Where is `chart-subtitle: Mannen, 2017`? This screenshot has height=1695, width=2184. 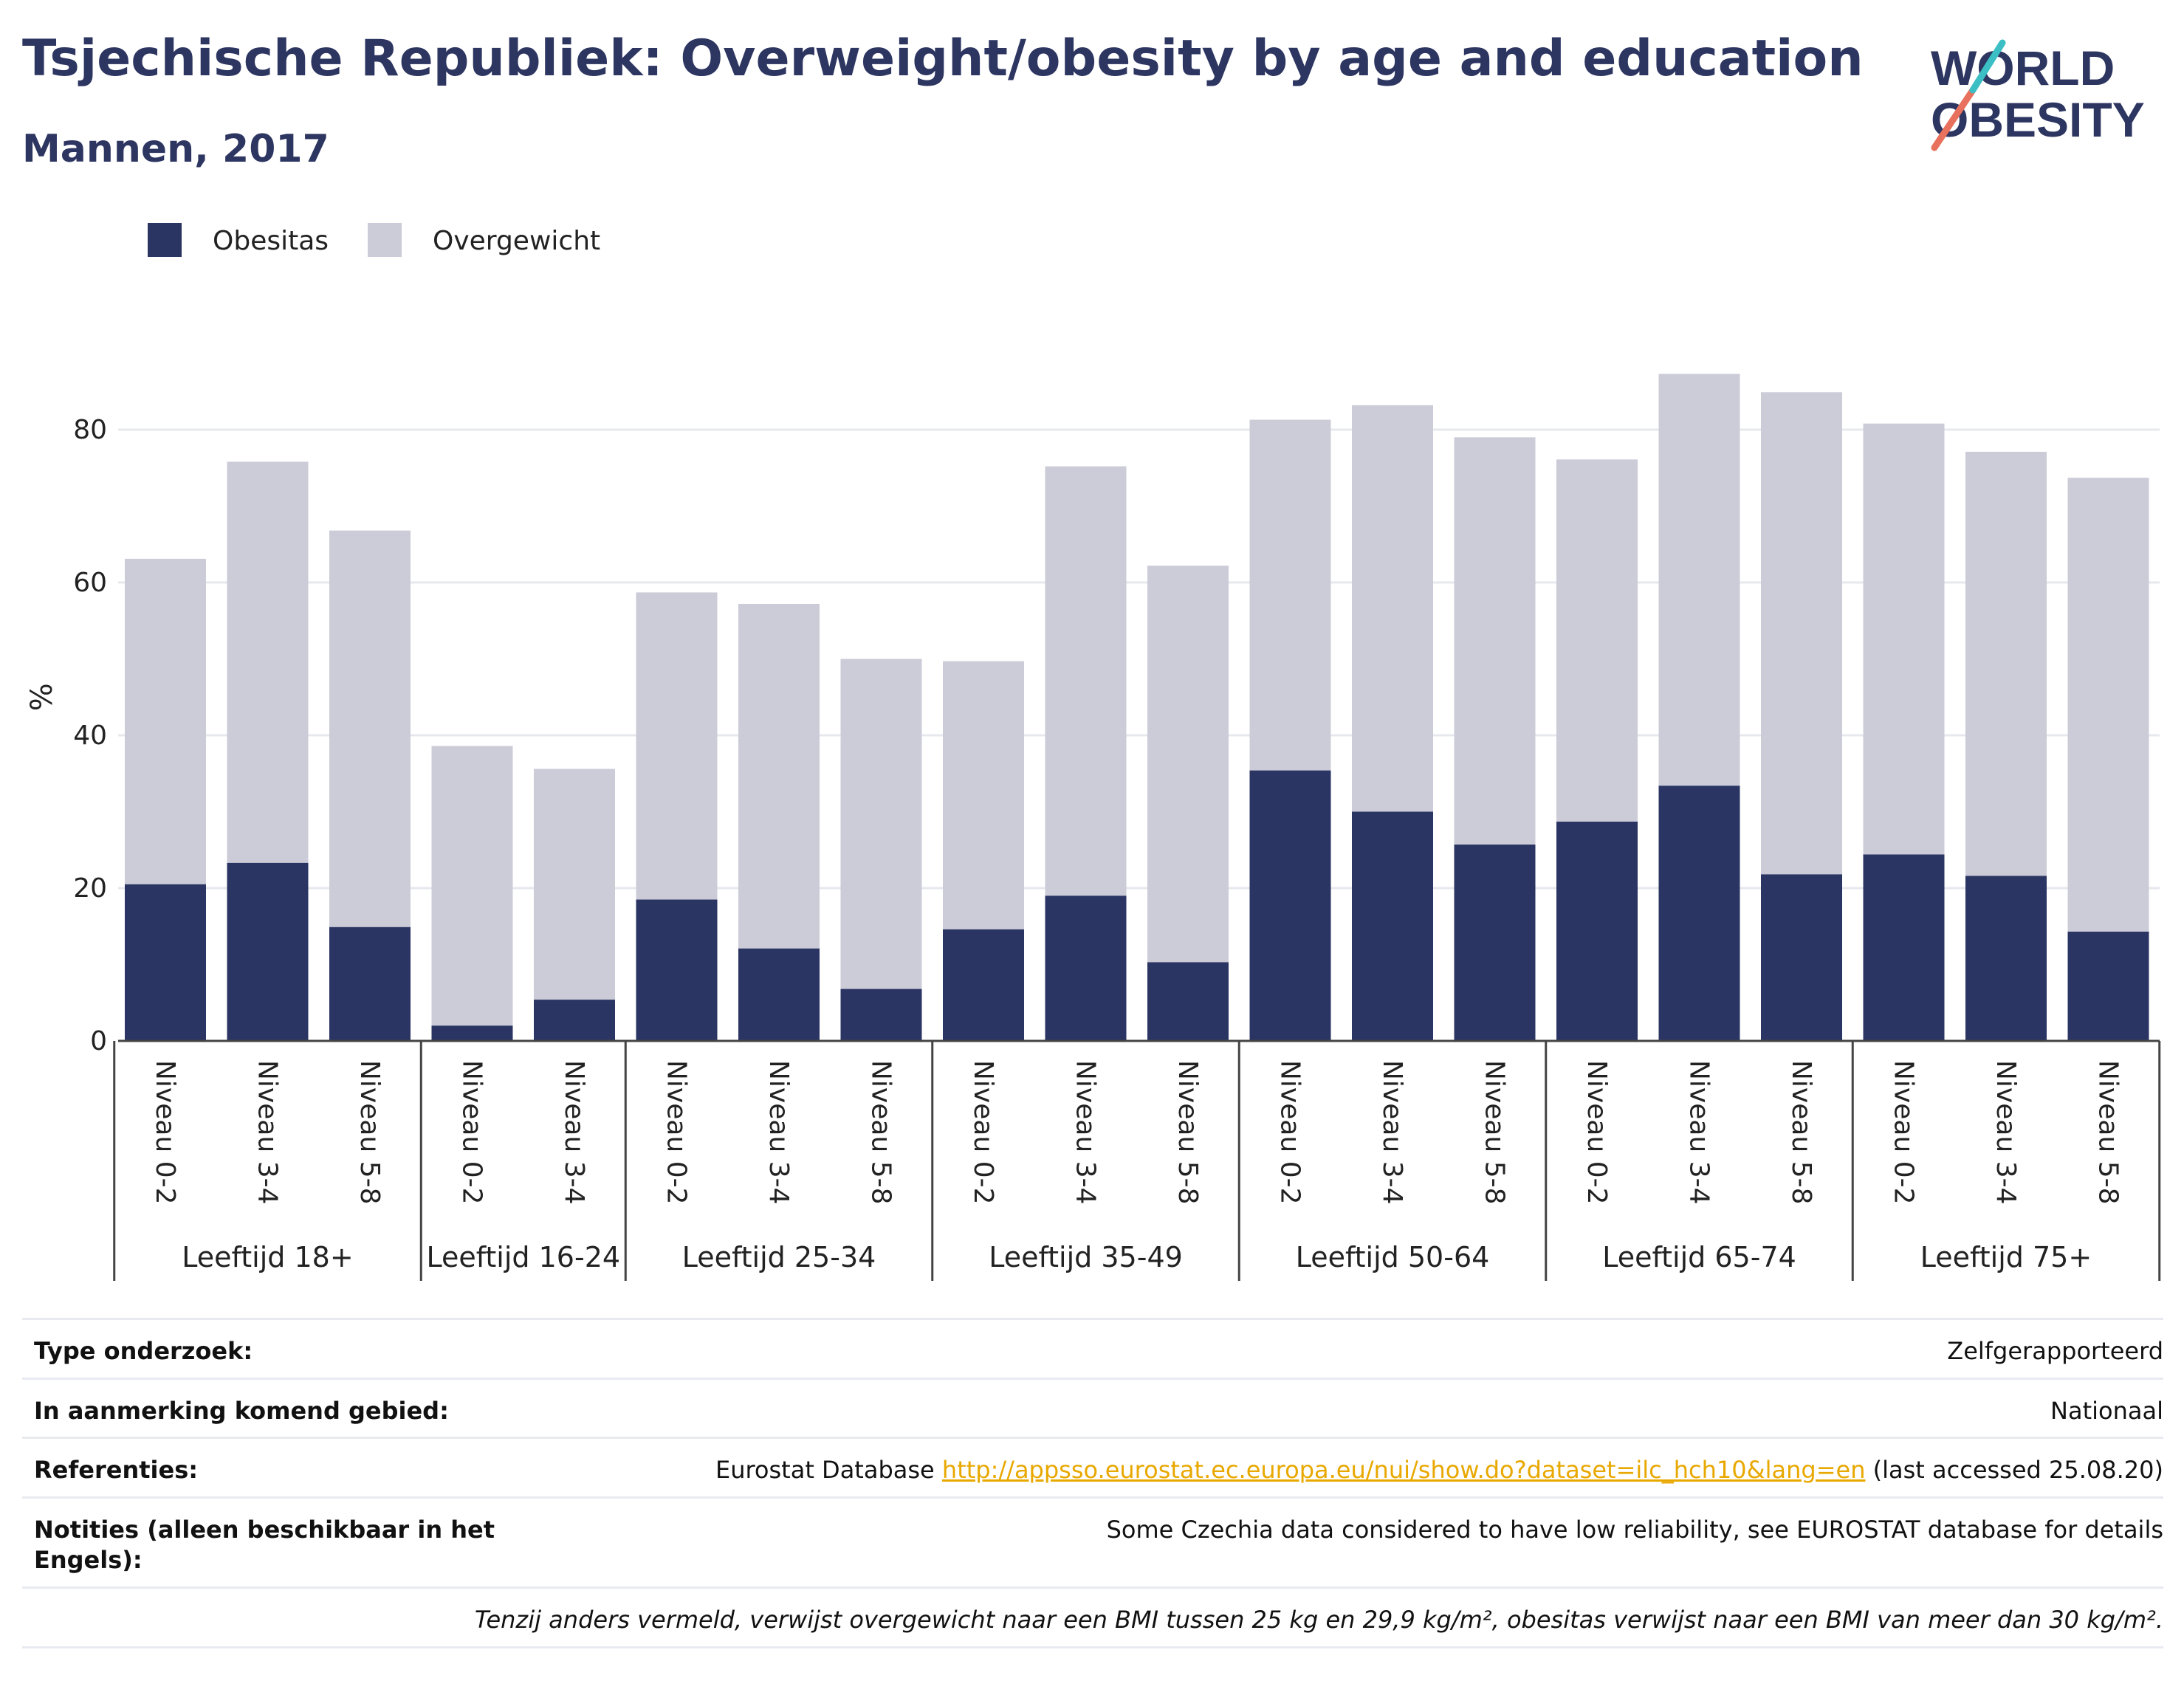 chart-subtitle: Mannen, 2017 is located at coordinates (176, 149).